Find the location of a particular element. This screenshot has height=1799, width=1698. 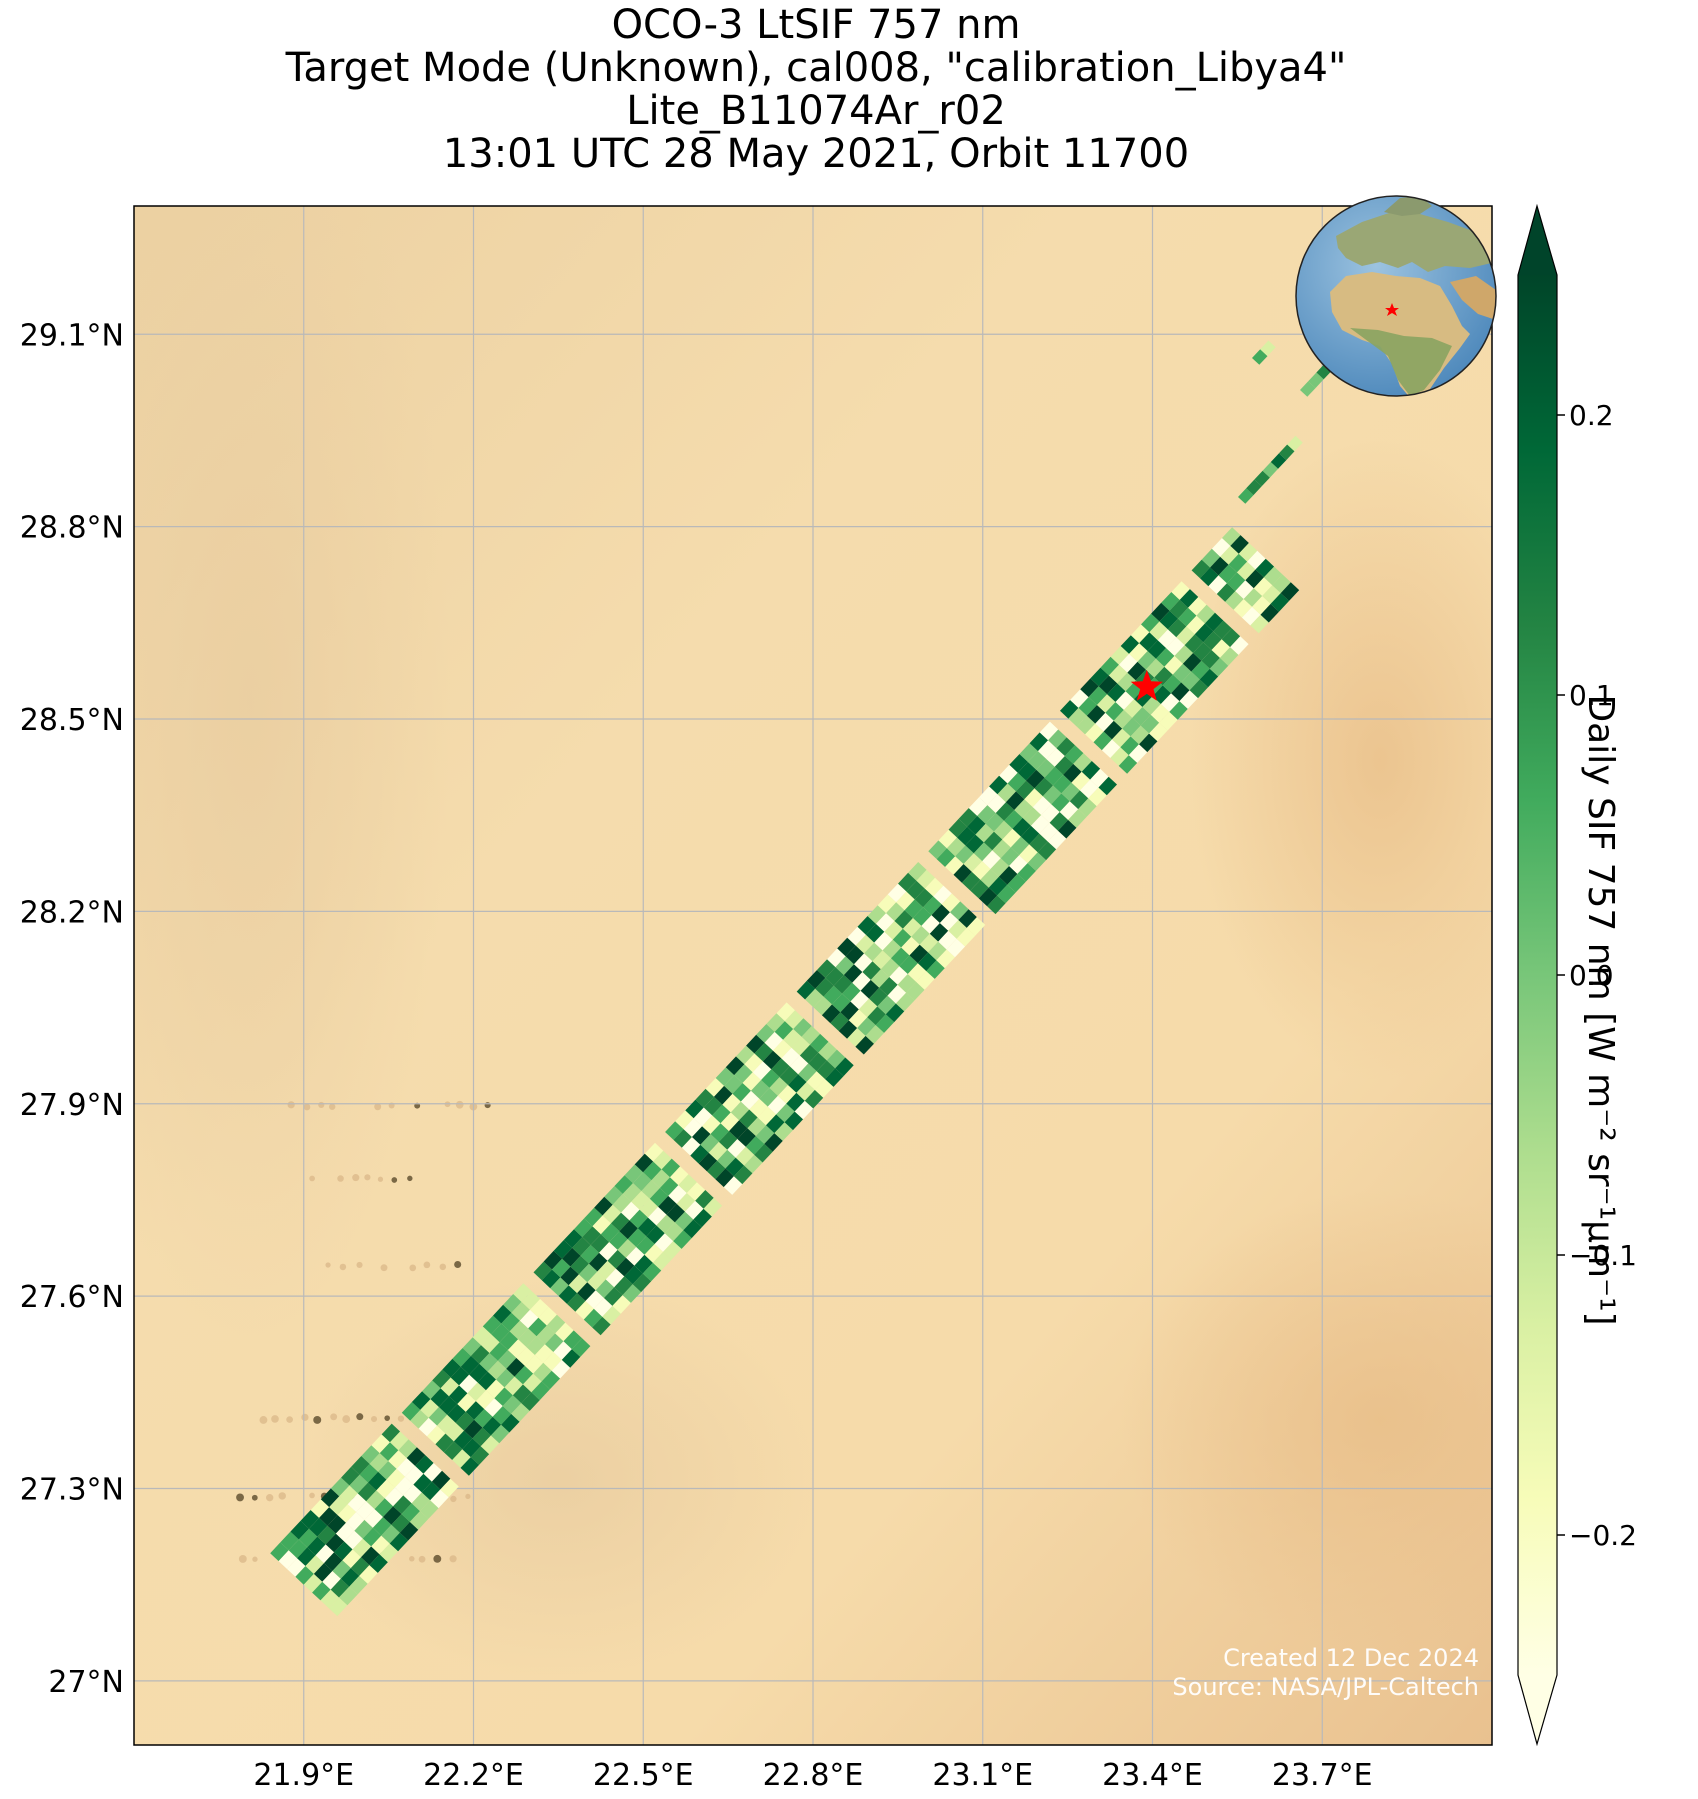

scandinavia-landmass is located at coordinates (1408, 206).